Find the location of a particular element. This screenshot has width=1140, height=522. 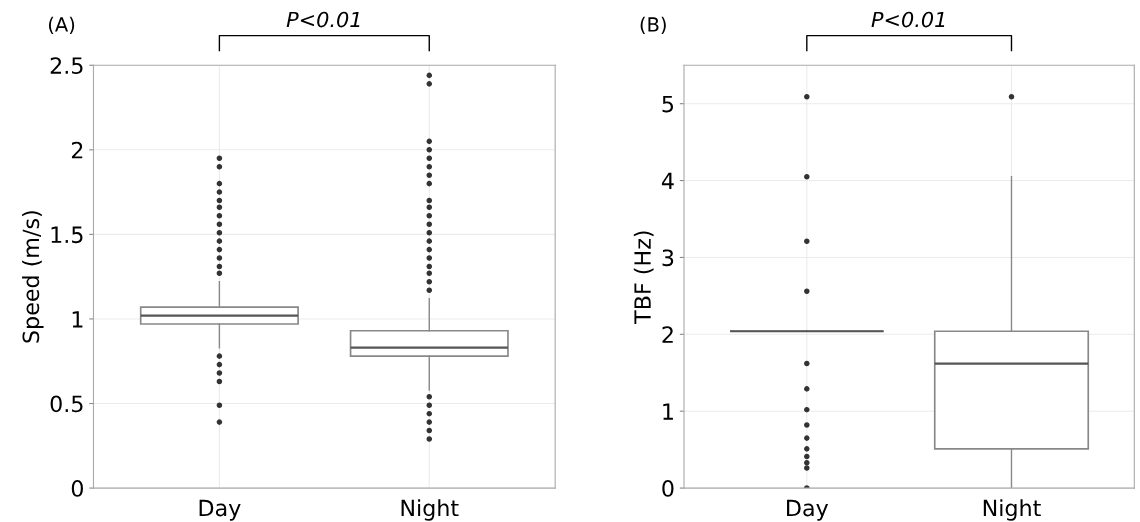

y-axis-title: TBF (Hz) is located at coordinates (643, 277).